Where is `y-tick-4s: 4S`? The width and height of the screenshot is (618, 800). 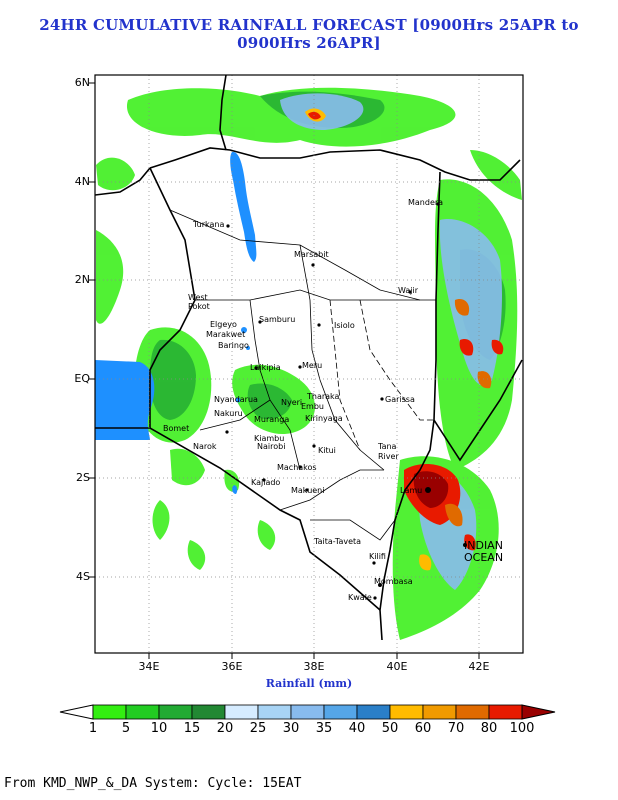
y-tick-4s: 4S is located at coordinates (83, 576).